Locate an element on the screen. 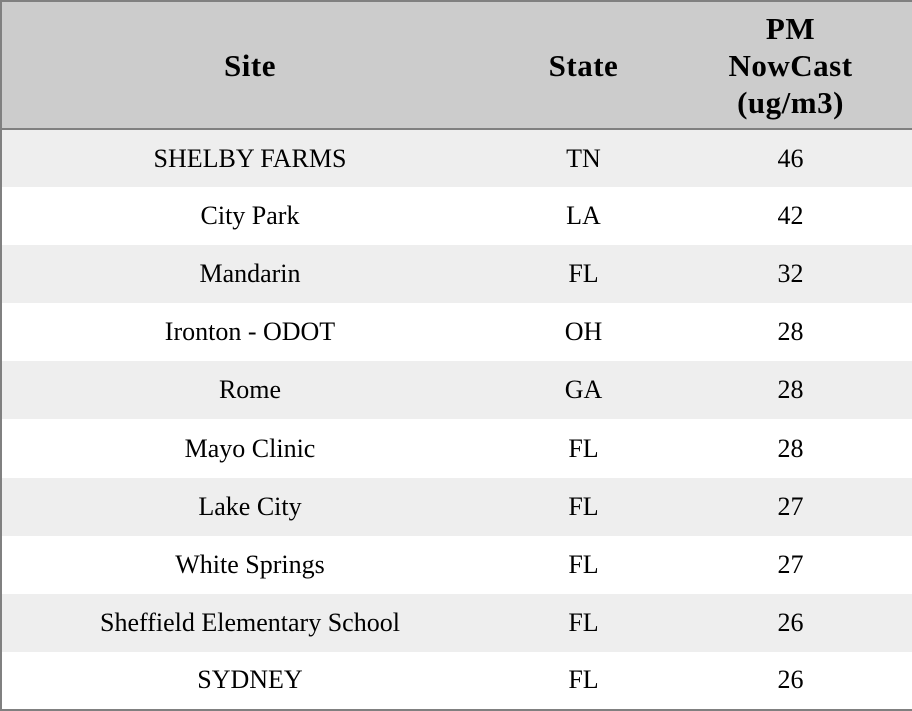  state-cell: GA is located at coordinates (583, 390).